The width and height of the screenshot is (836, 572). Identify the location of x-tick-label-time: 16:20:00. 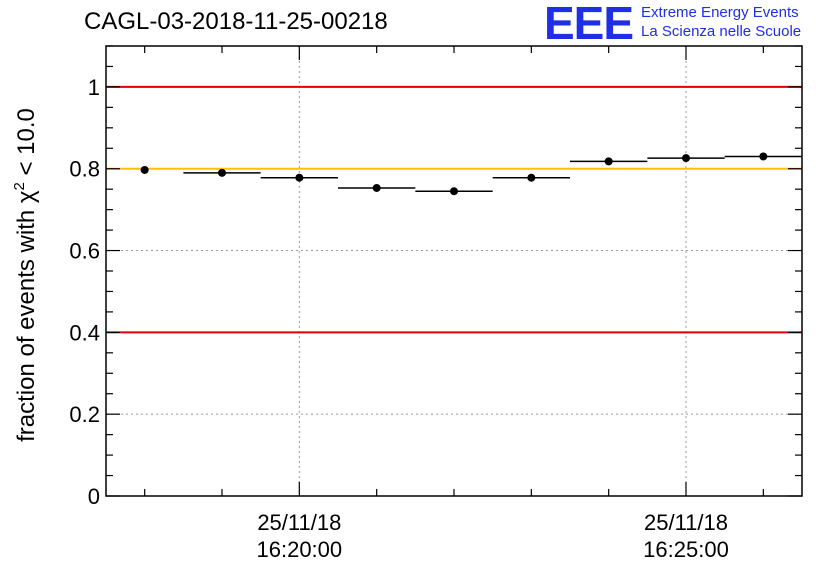
(300, 549).